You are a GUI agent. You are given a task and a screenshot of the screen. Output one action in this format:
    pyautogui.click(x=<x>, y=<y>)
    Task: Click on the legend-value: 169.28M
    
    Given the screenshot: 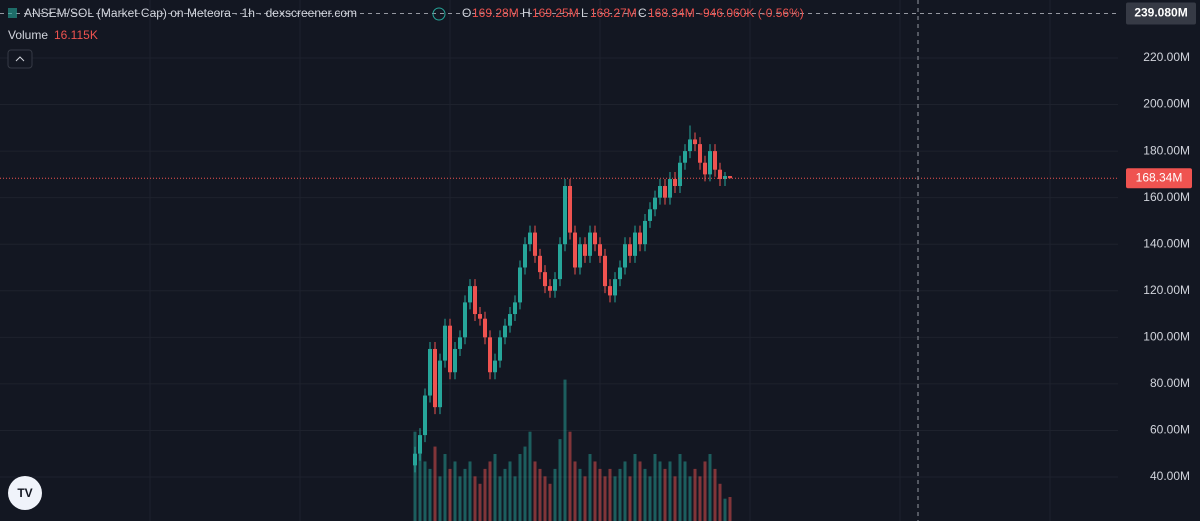 What is the action you would take?
    pyautogui.click(x=495, y=13)
    